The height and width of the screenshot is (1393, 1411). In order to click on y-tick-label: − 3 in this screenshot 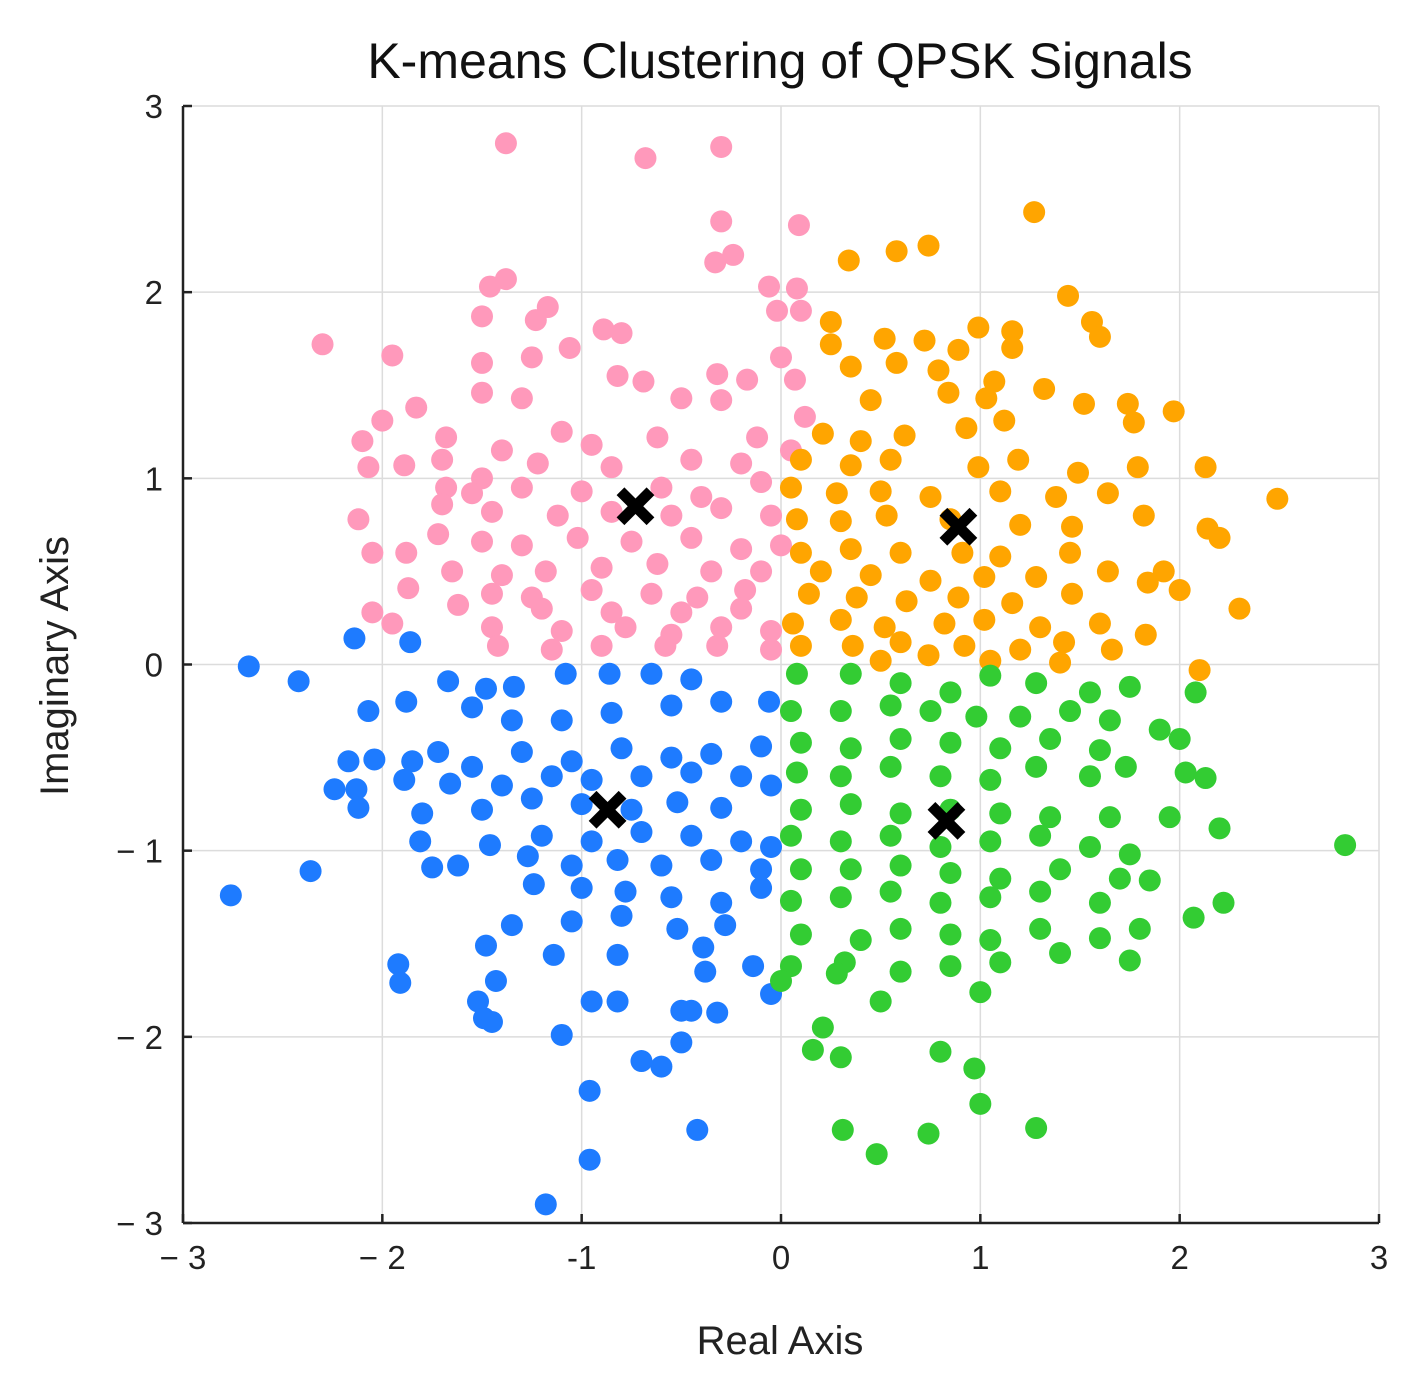, I will do `click(139, 1223)`.